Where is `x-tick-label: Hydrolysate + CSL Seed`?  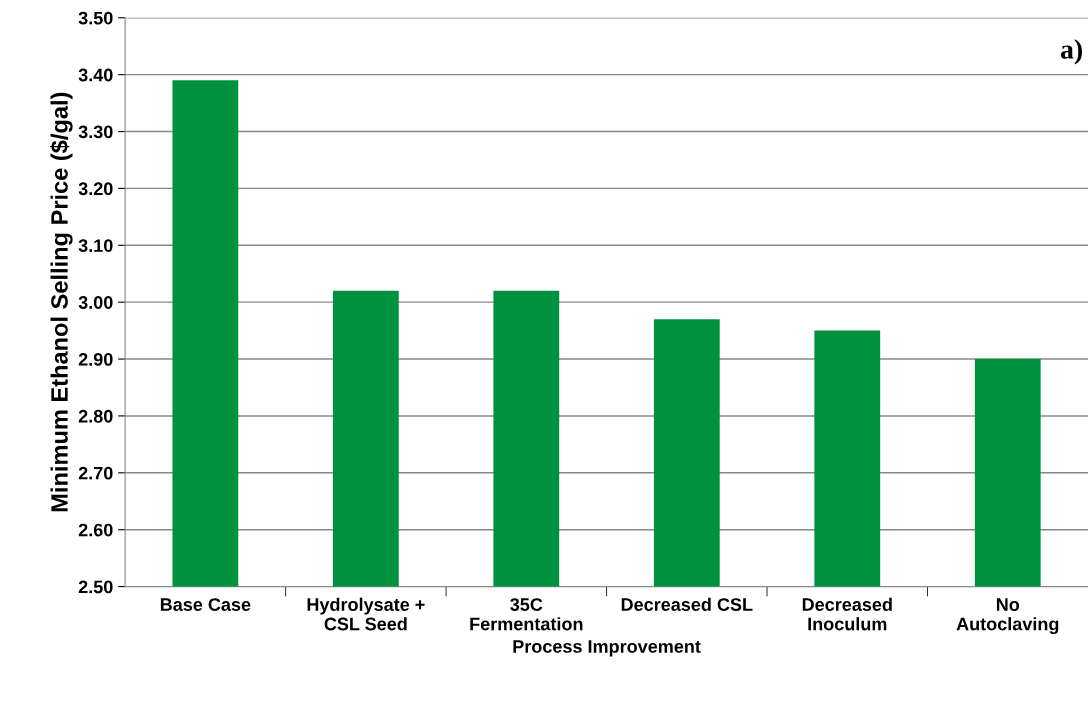
x-tick-label: Hydrolysate + CSL Seed is located at coordinates (366, 614).